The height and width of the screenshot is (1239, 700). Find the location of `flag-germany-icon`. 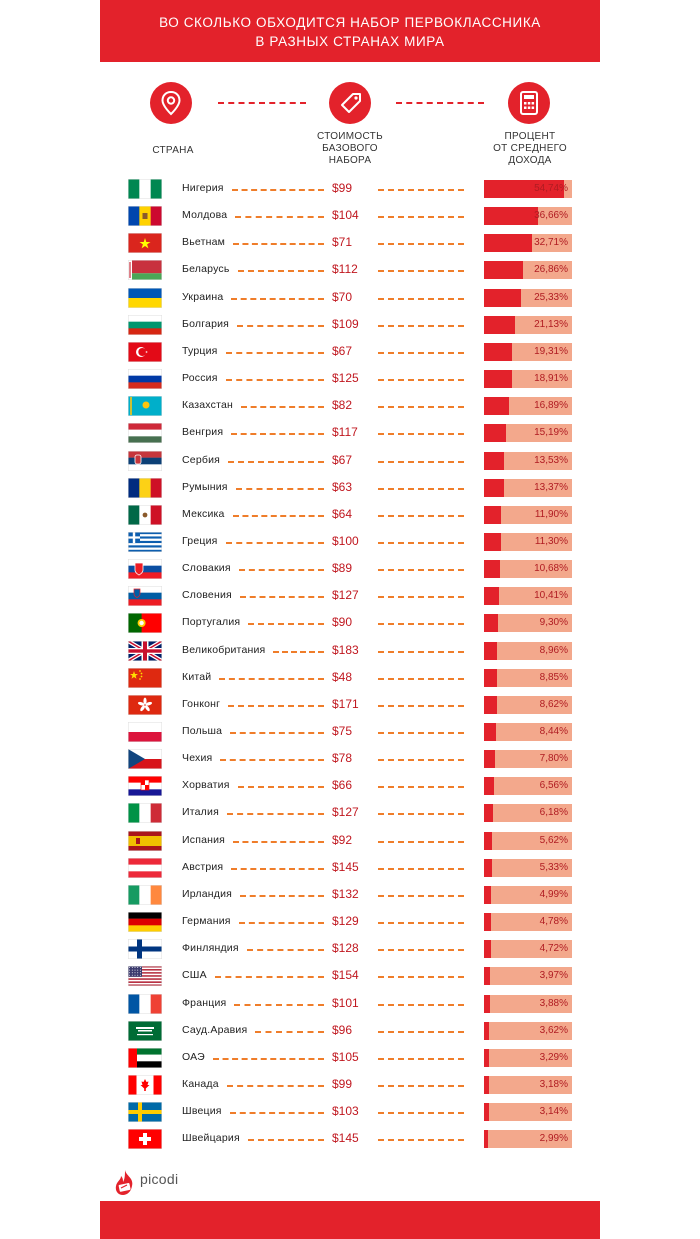

flag-germany-icon is located at coordinates (145, 922).